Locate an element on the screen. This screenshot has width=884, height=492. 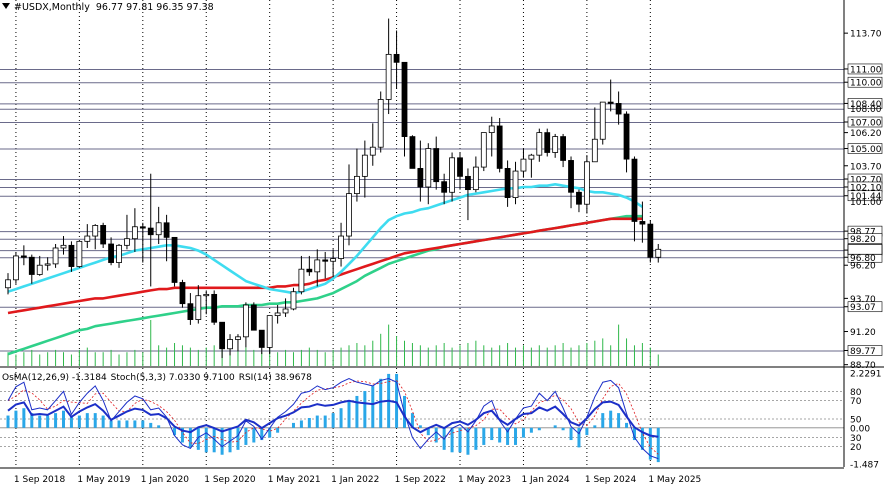
price-tick-label: 111.00 is located at coordinates (866, 70).